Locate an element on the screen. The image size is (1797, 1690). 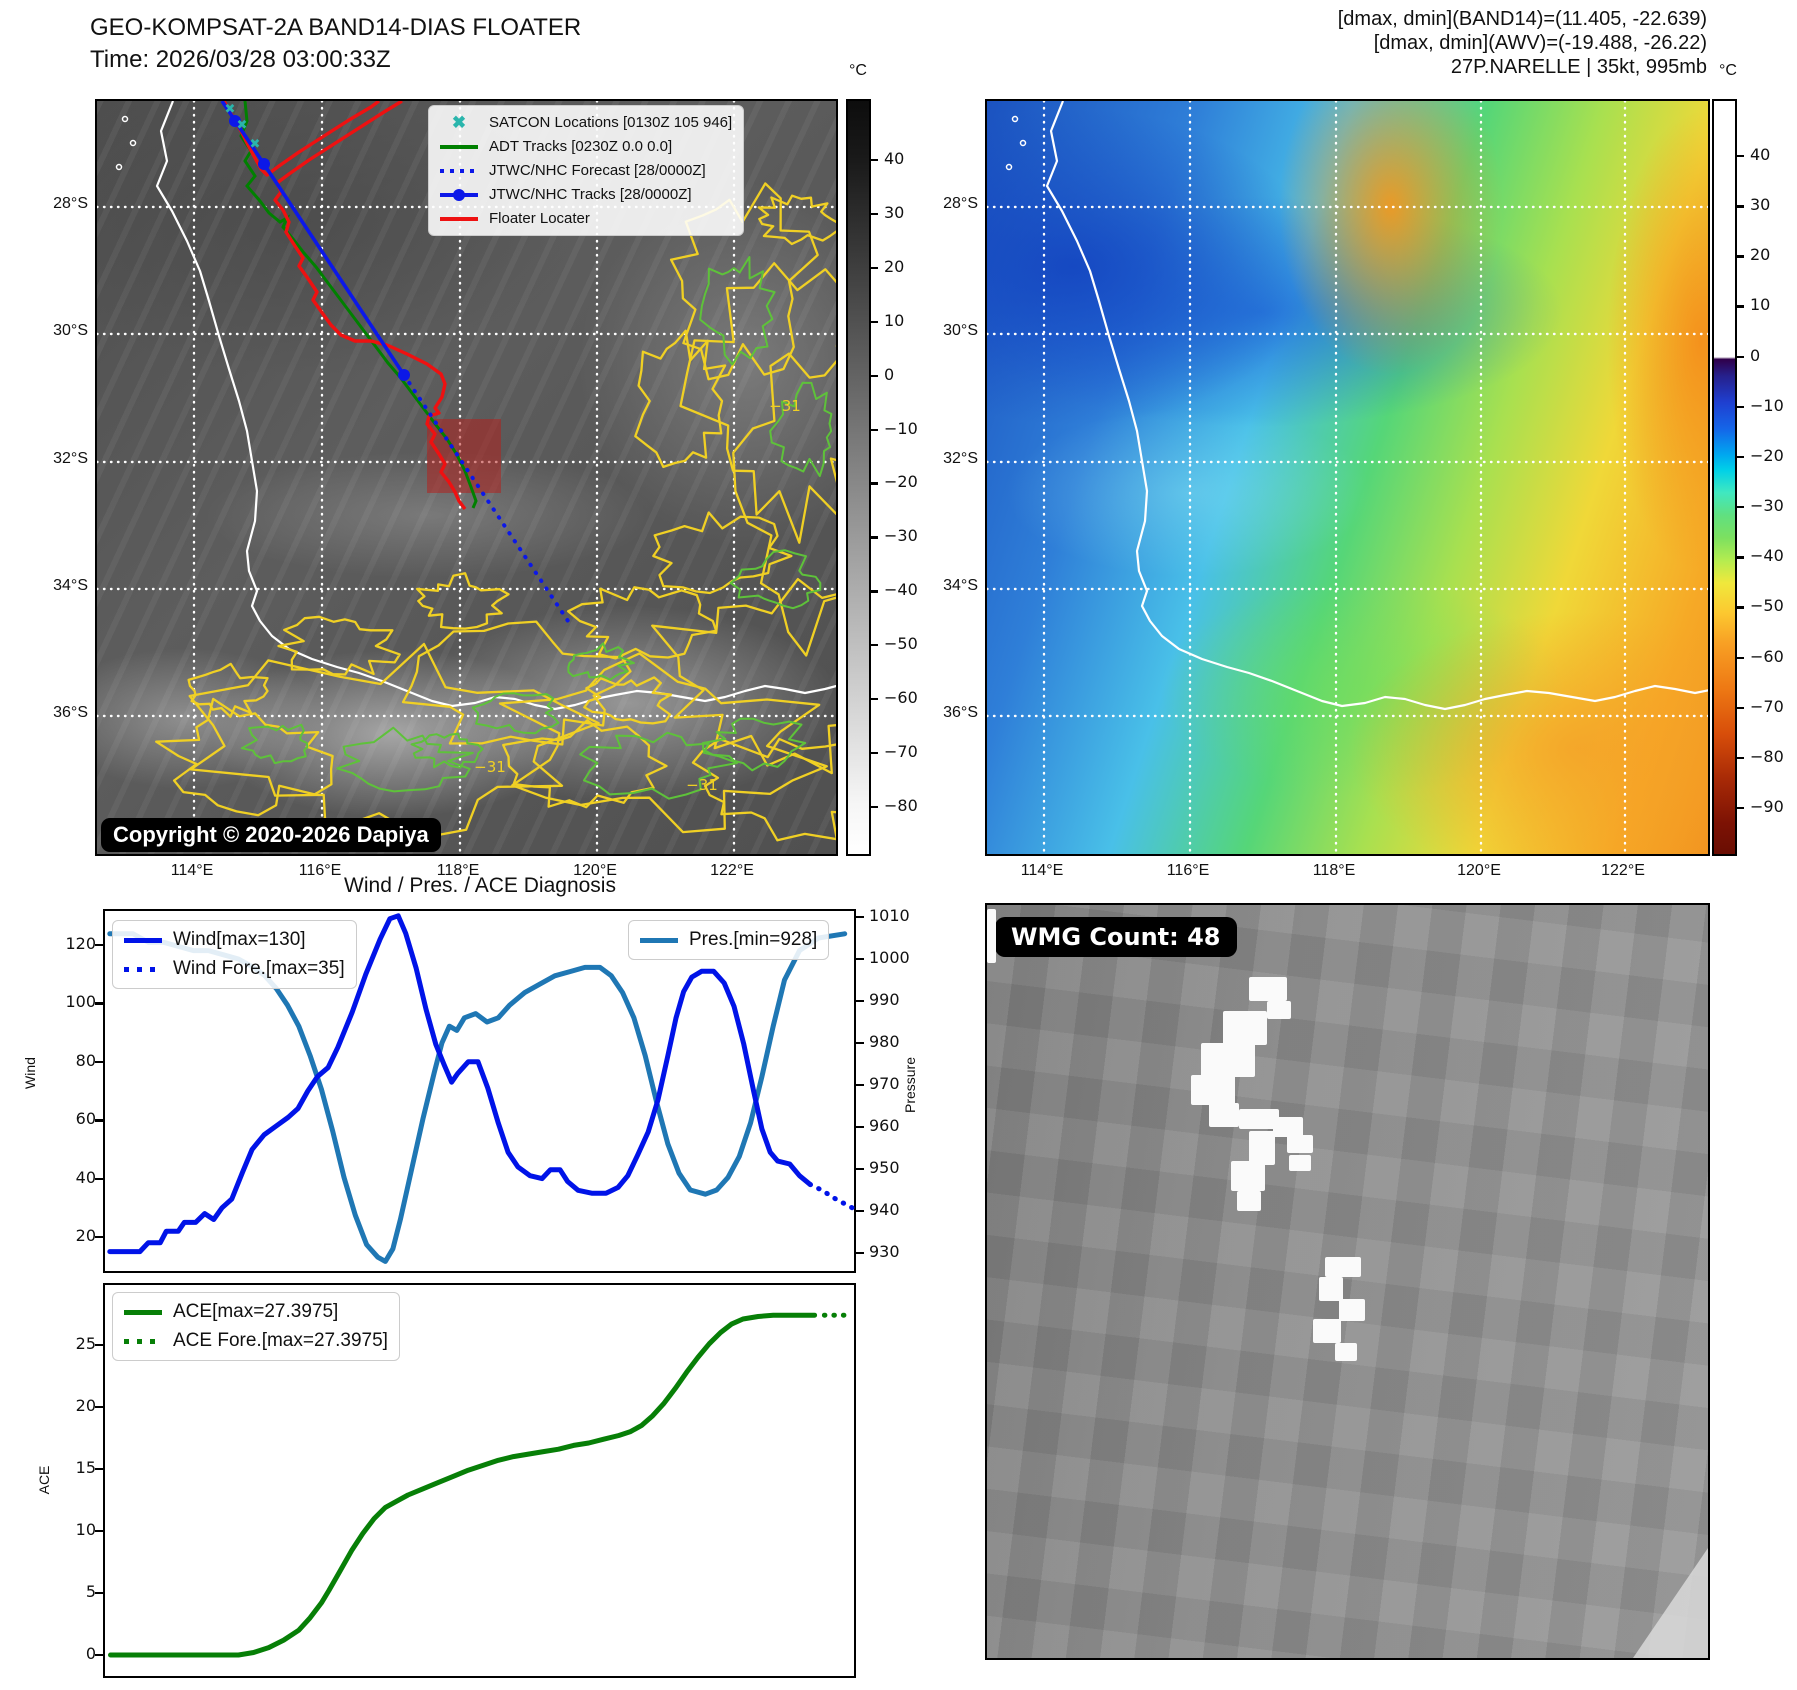
satcon-location-marker: ✖ is located at coordinates (255, 144).